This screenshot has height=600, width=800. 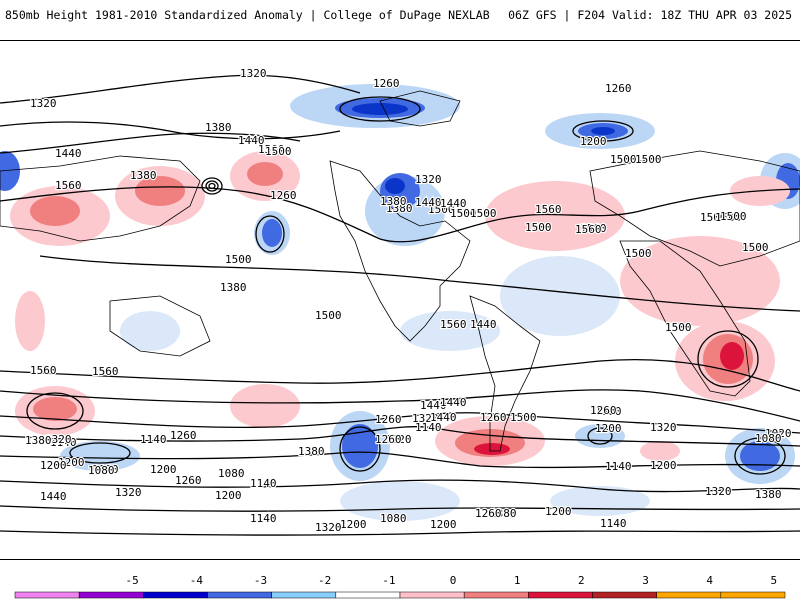 I want to click on colorbar-tick-label: 3, so click(x=645, y=580).